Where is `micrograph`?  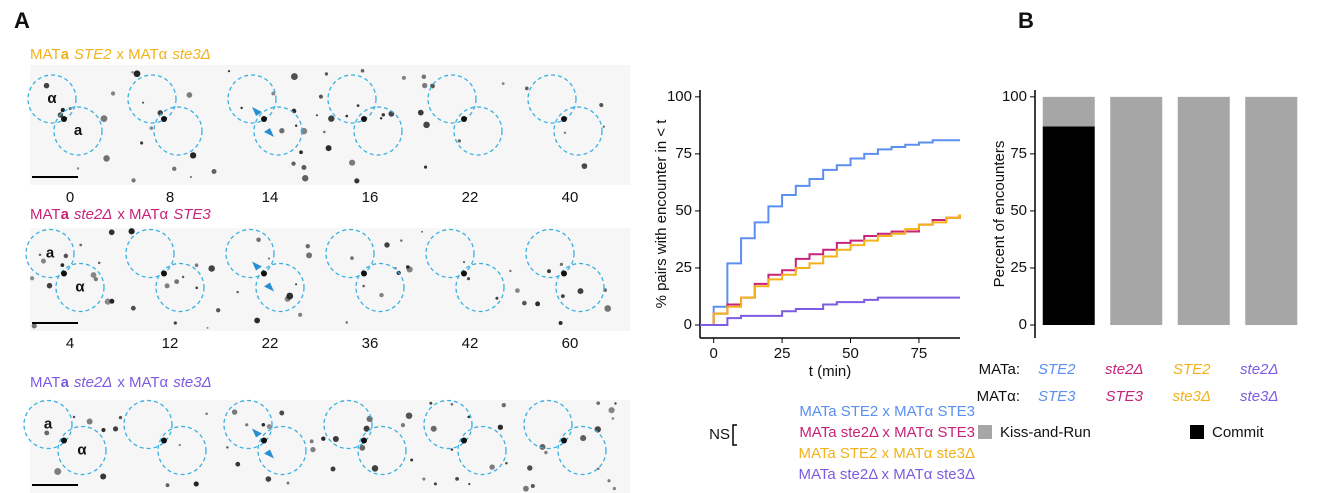
micrograph is located at coordinates (330, 446).